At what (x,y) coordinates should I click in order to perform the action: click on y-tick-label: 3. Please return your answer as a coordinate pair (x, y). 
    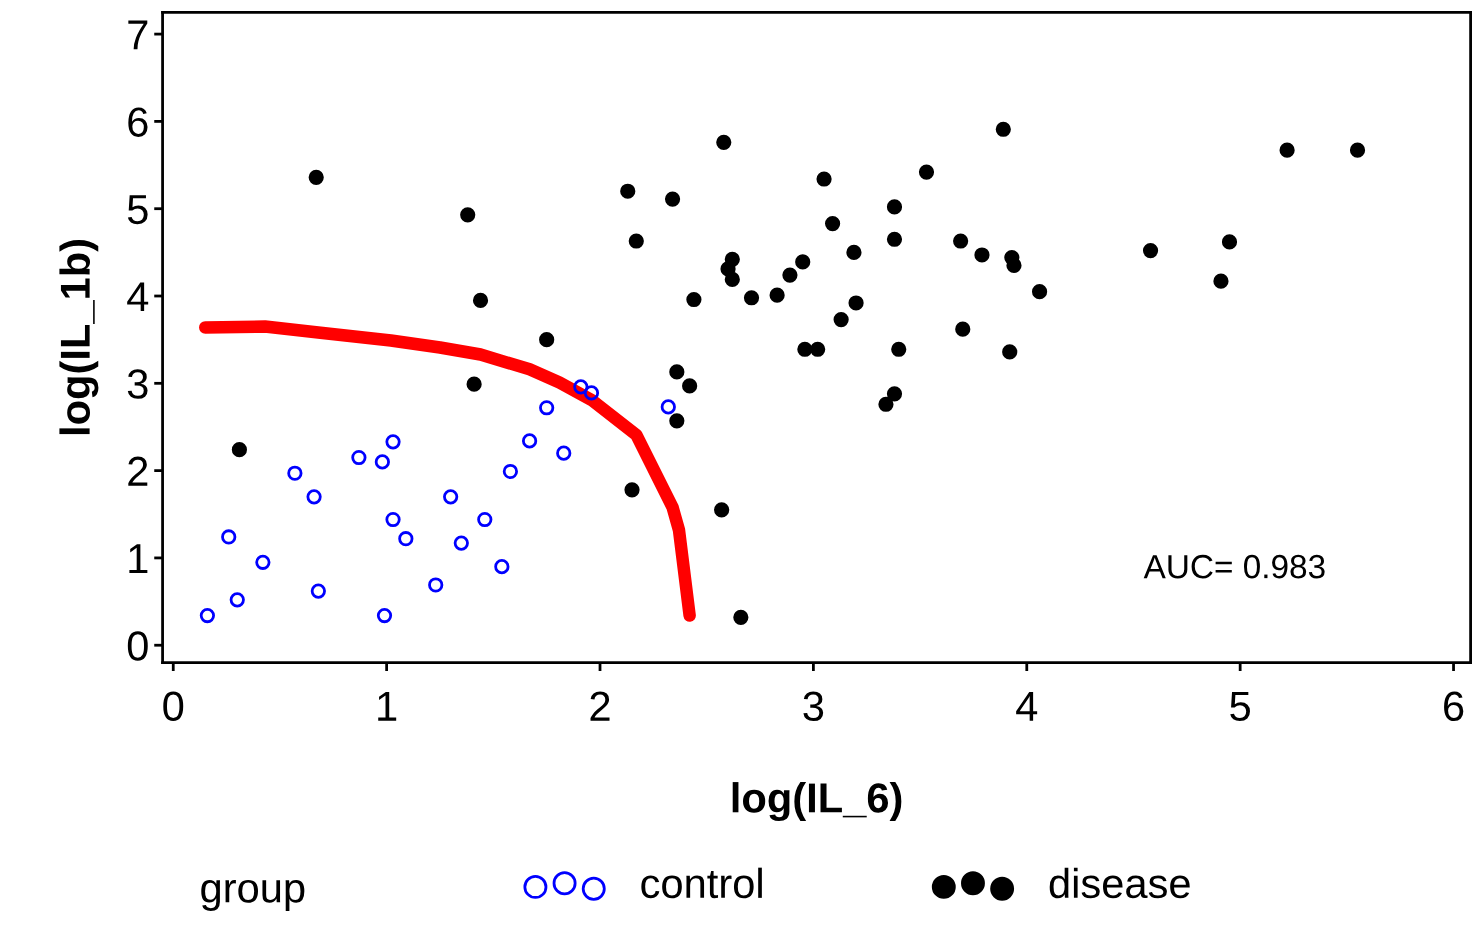
    Looking at the image, I should click on (137, 384).